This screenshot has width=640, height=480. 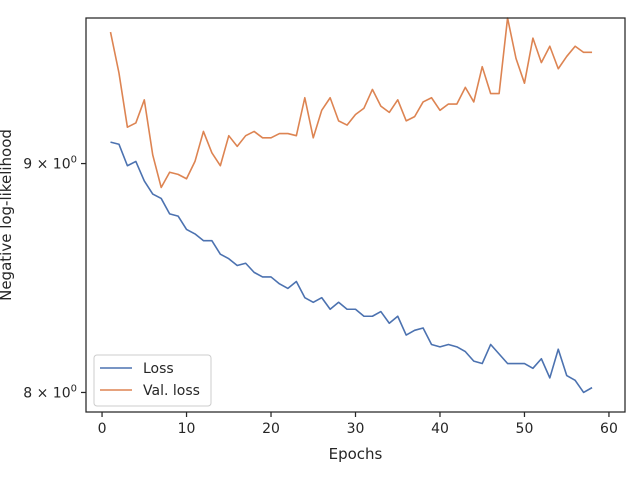 What do you see at coordinates (7, 215) in the screenshot?
I see `y-axis-label: Negative log-likelihood` at bounding box center [7, 215].